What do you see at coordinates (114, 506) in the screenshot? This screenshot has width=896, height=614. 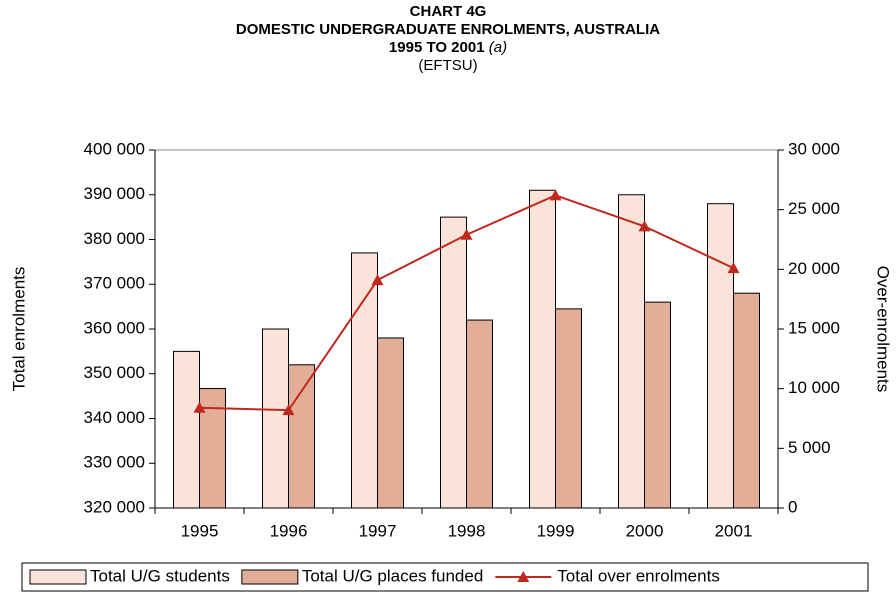 I see `y-tick-label: 320 000` at bounding box center [114, 506].